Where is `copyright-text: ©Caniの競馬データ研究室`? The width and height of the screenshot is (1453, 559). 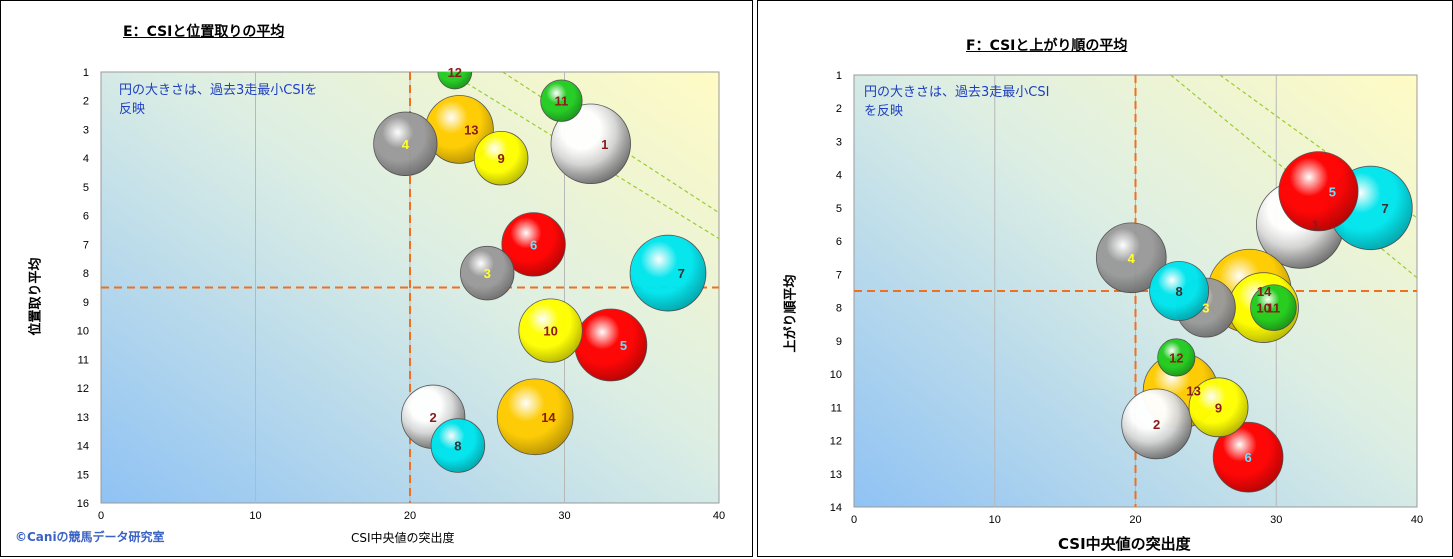
copyright-text: ©Caniの競馬データ研究室 is located at coordinates (90, 537).